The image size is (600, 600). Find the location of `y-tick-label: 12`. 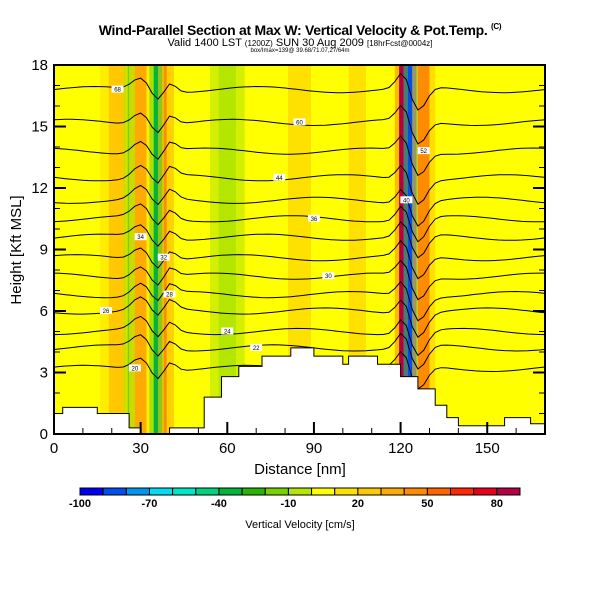

y-tick-label: 12 is located at coordinates (39, 188).